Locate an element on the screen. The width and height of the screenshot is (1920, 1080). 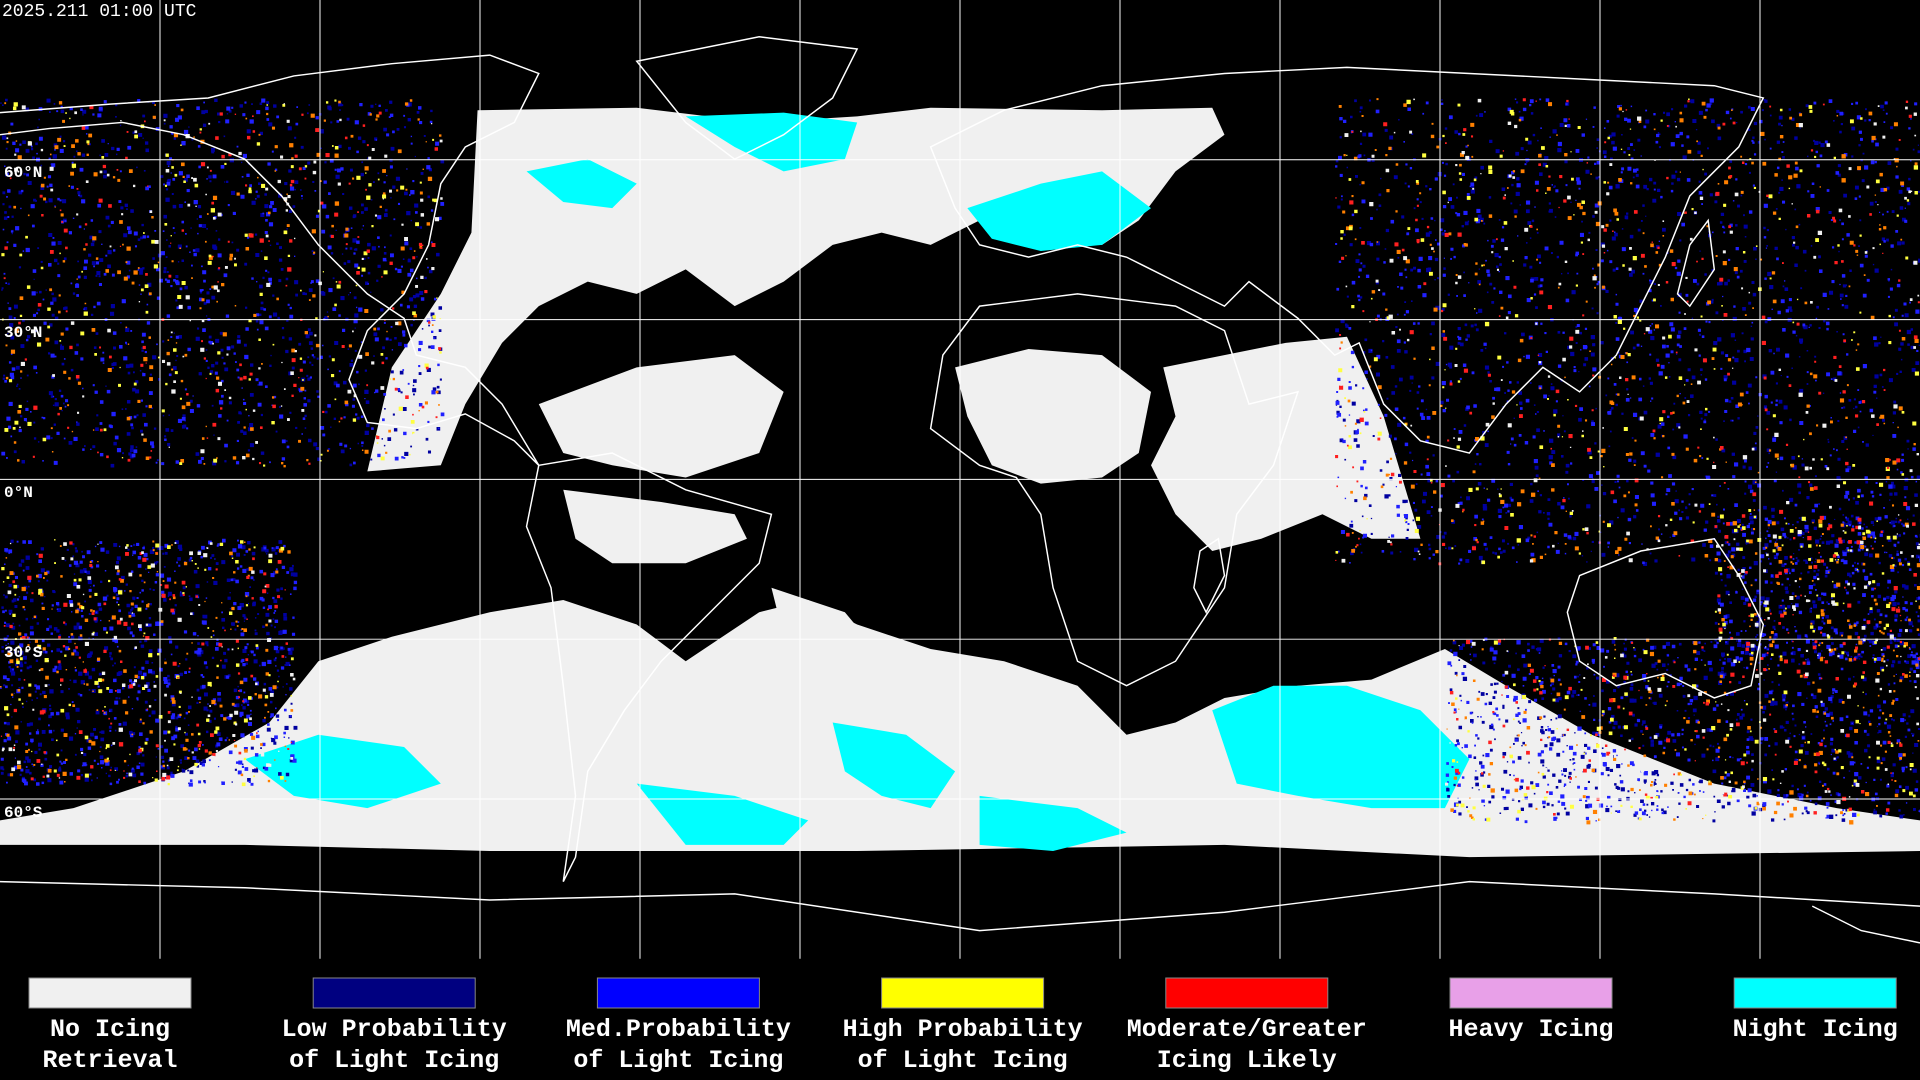
latitude-labels: 60°N 30°N 0°N 30°S 60°S is located at coordinates (23, 493).